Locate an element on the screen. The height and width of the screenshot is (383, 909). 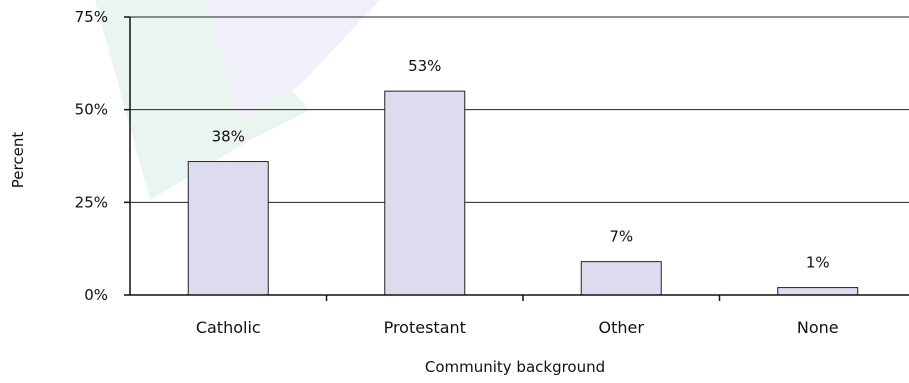
y-axis-title: Percent is located at coordinates (18, 160).